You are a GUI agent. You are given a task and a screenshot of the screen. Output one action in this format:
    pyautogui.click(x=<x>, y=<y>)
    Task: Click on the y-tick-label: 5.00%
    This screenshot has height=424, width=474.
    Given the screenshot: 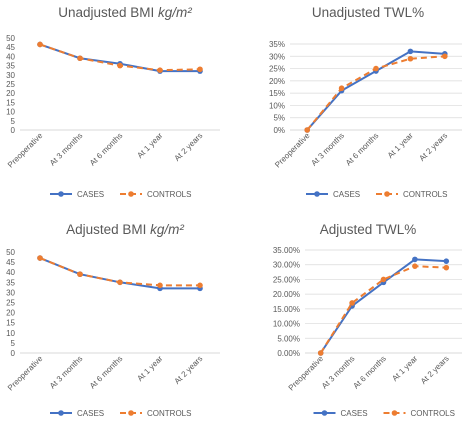 What is the action you would take?
    pyautogui.click(x=288, y=338)
    